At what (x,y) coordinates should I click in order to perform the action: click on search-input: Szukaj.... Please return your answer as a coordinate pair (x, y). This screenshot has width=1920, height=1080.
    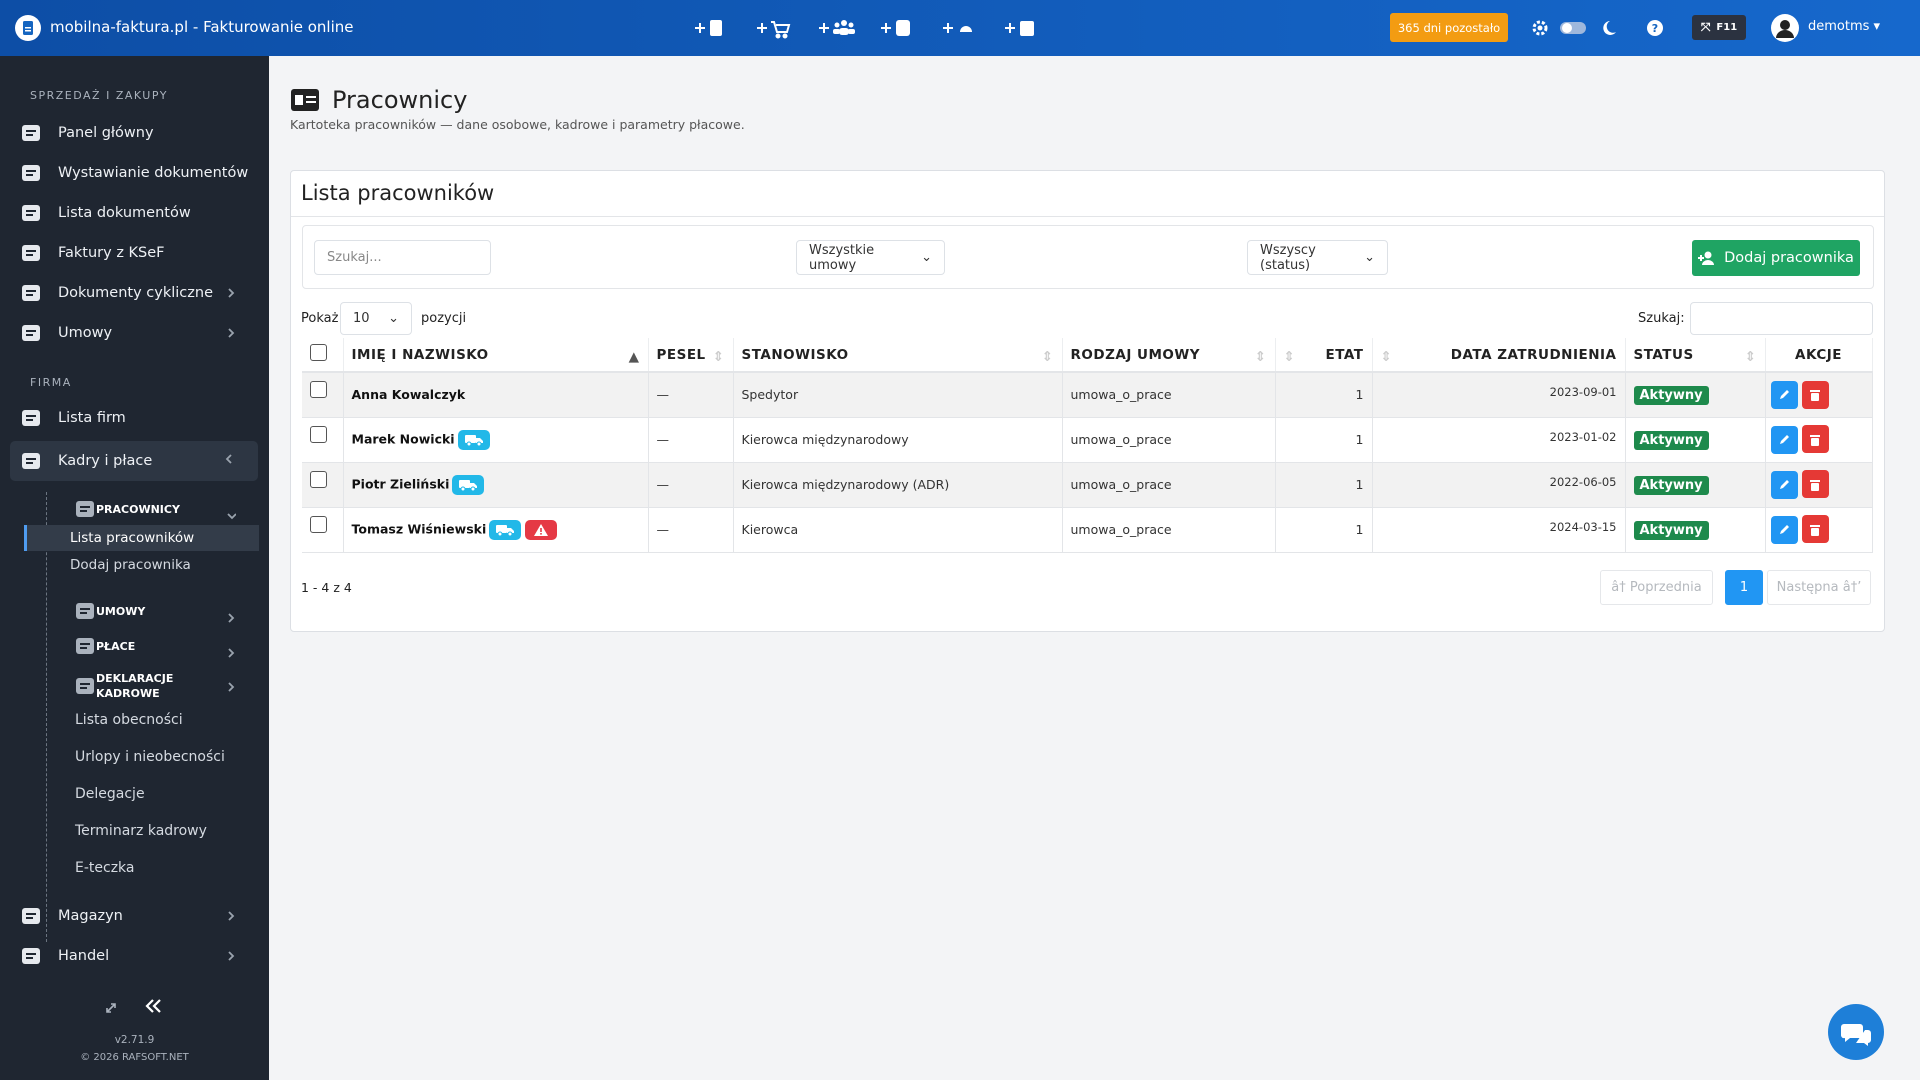
    Looking at the image, I should click on (402, 257).